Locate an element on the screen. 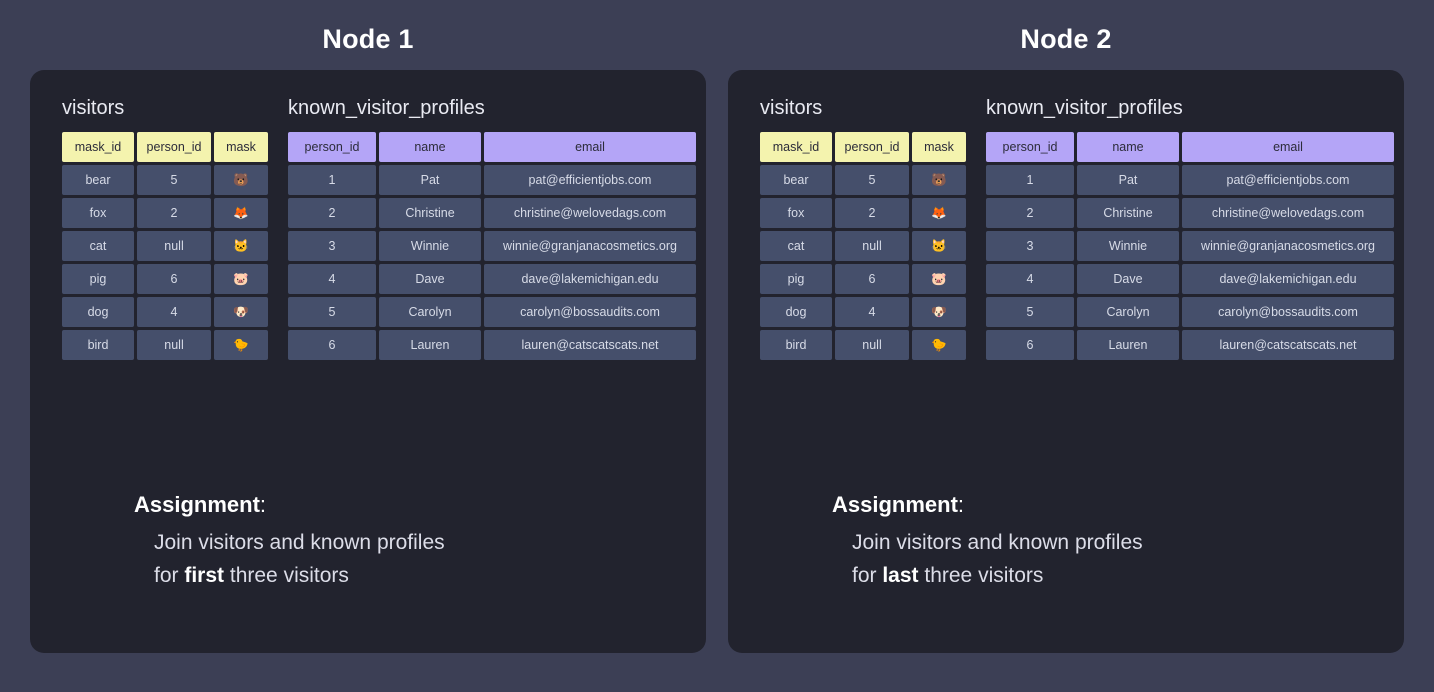 The height and width of the screenshot is (692, 1434). cell-mask-id: bird is located at coordinates (98, 345).